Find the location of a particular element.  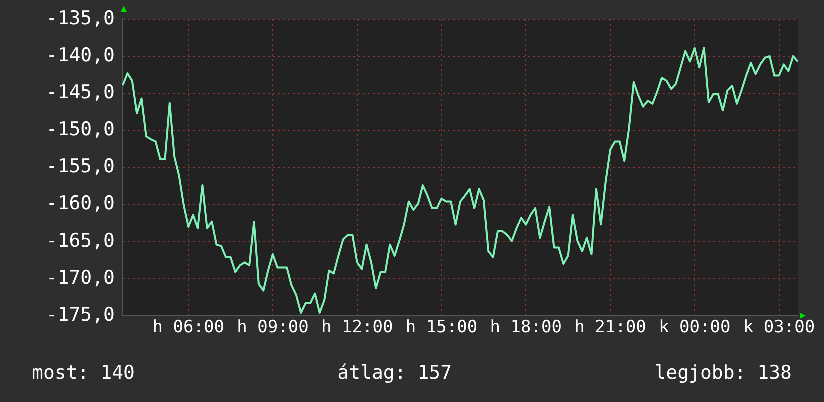

y-tick-label: -150,0 is located at coordinates (80, 129).